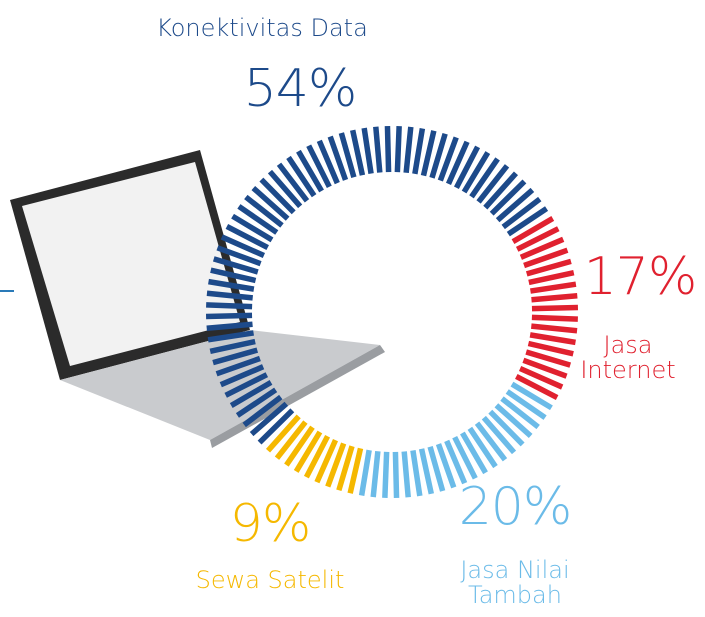  I want to click on value-label: 54%, so click(300, 89).